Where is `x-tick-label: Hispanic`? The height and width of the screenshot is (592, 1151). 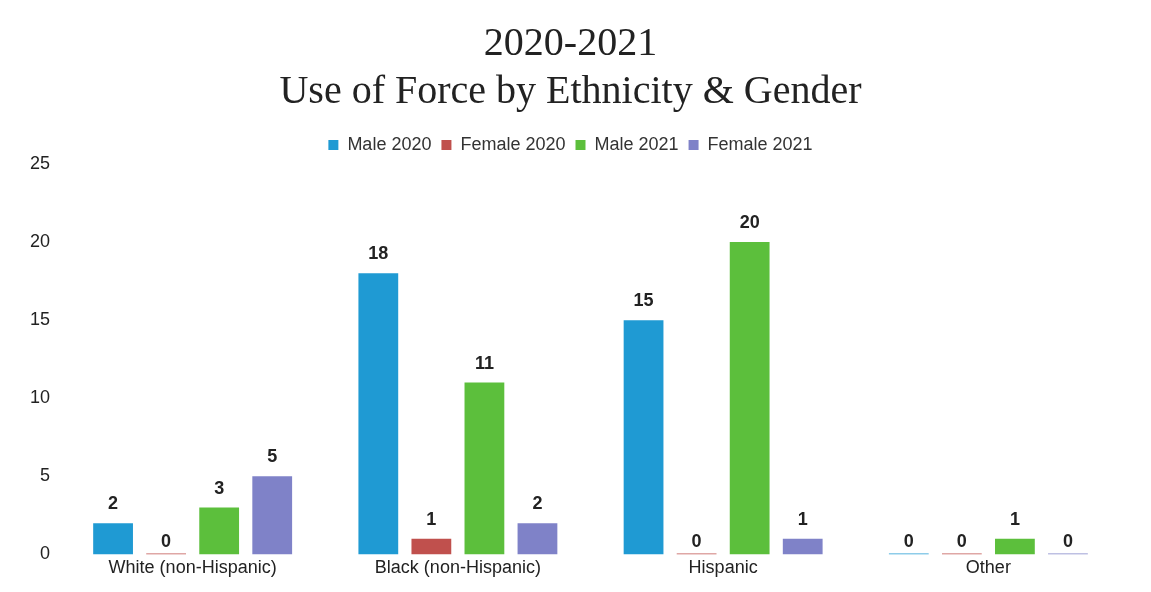 x-tick-label: Hispanic is located at coordinates (723, 567).